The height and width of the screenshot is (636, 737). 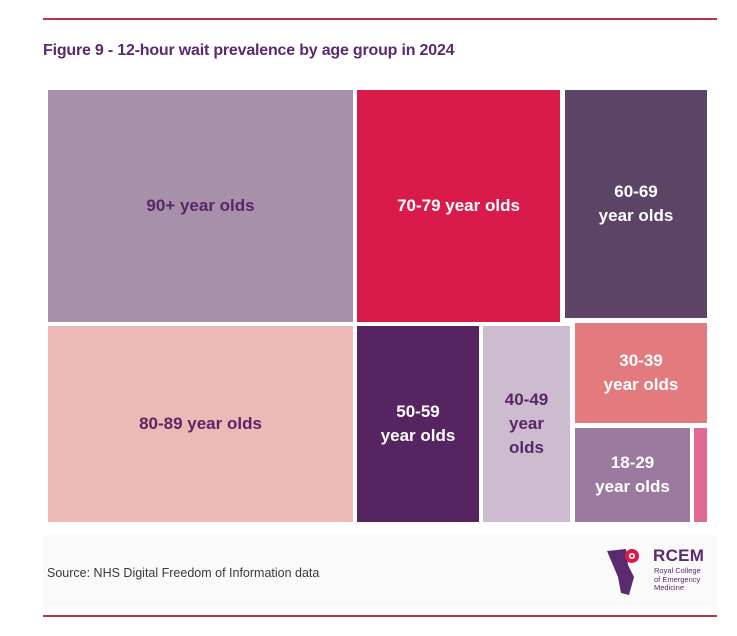 What do you see at coordinates (636, 191) in the screenshot?
I see `tile-label: 60-69` at bounding box center [636, 191].